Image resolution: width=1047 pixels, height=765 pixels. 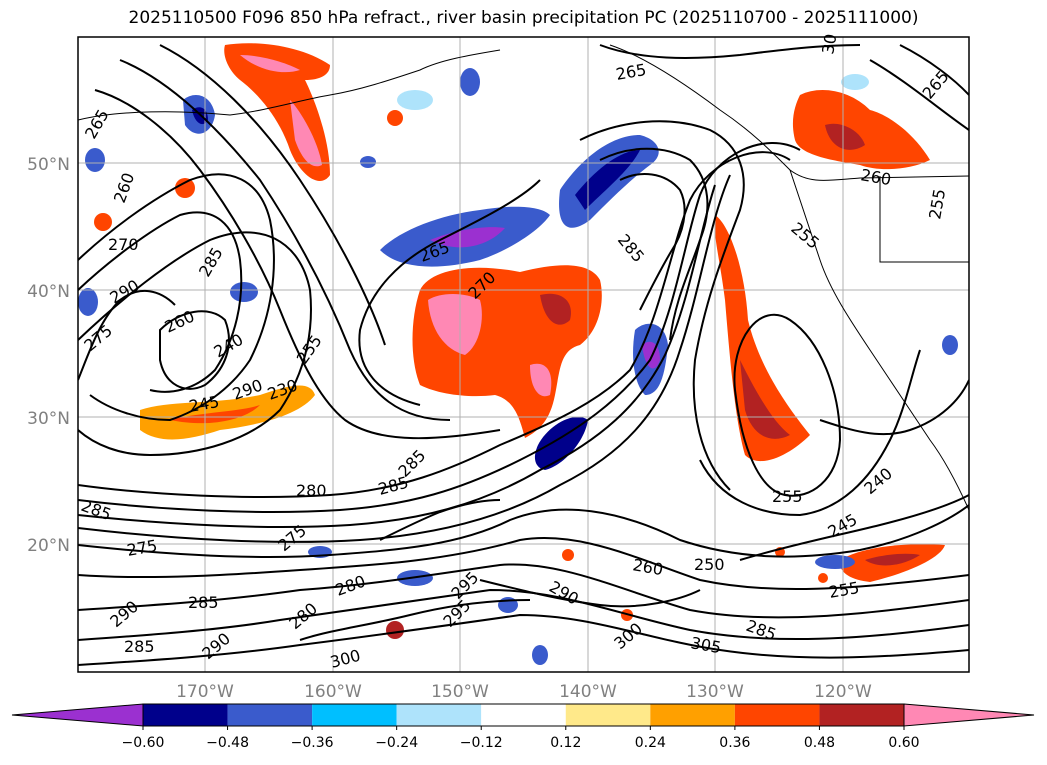 I want to click on lon-label: 130°W, so click(x=715, y=692).